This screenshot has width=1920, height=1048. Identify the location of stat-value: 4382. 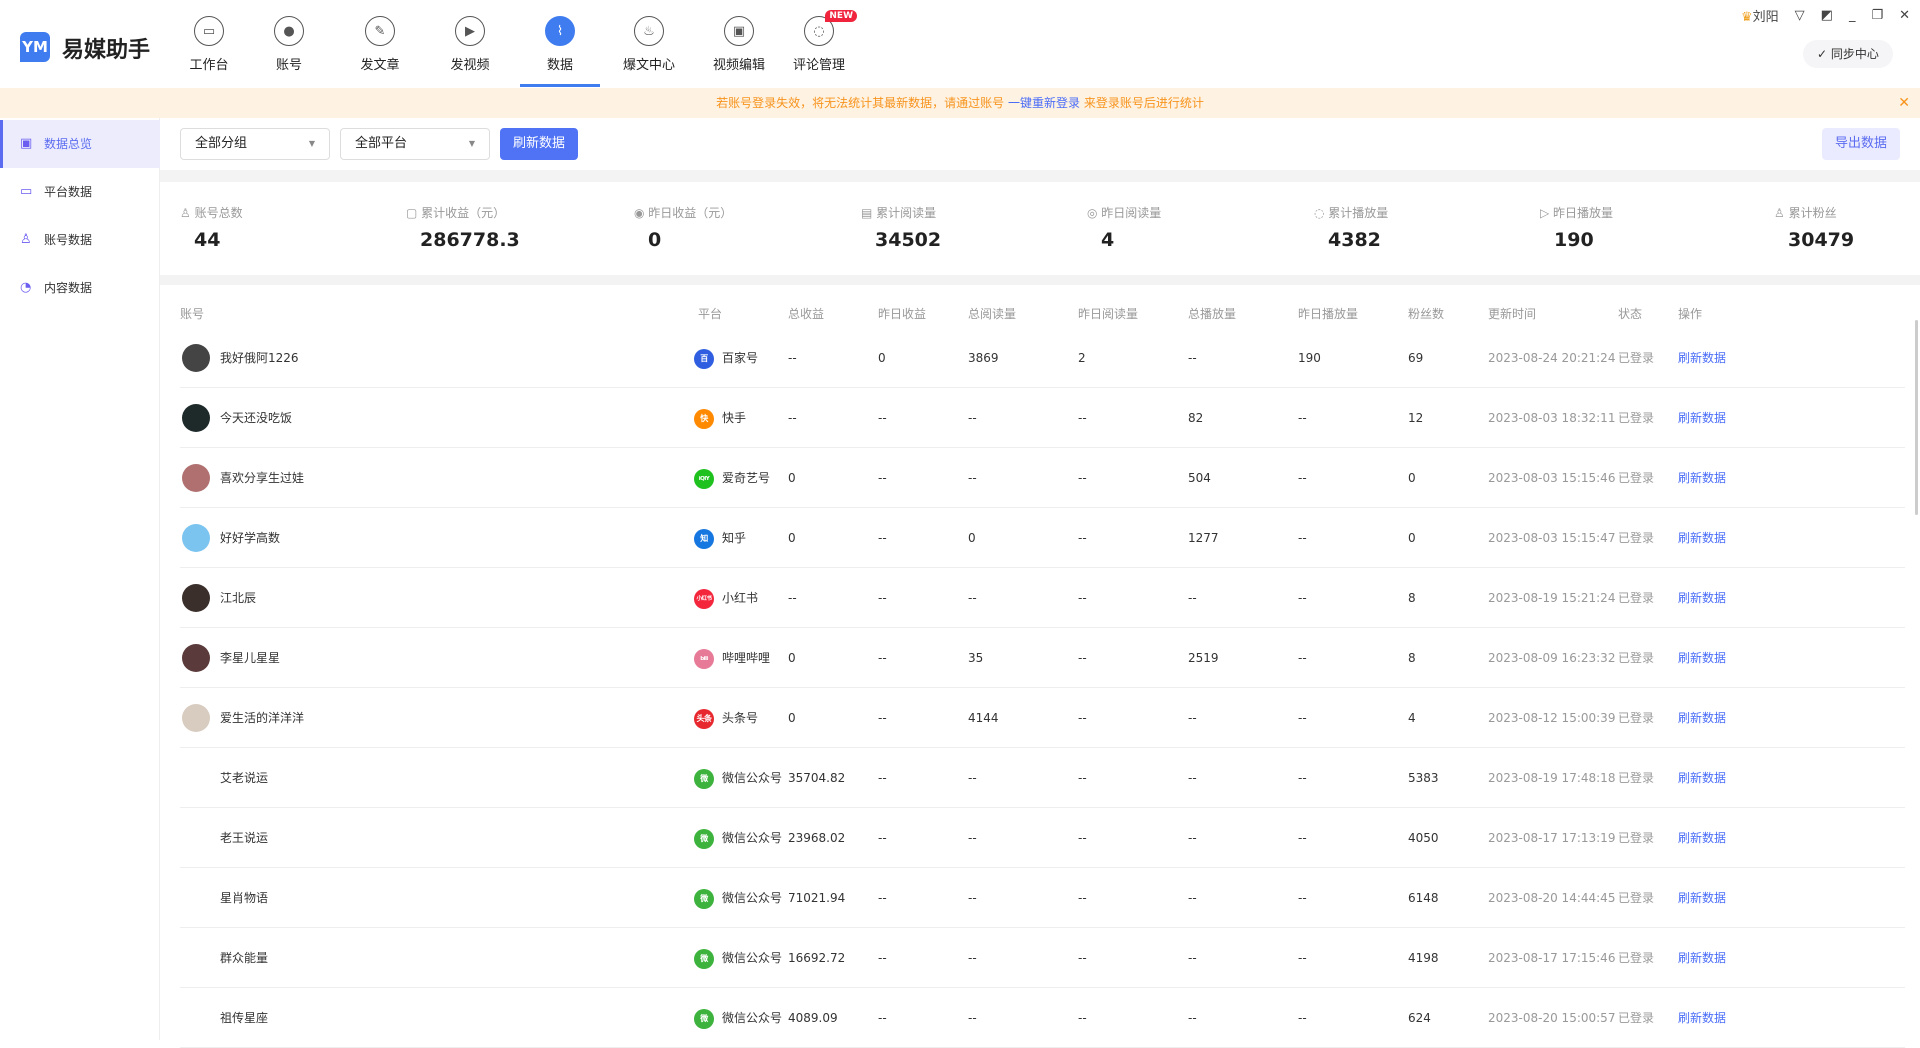
(1354, 240).